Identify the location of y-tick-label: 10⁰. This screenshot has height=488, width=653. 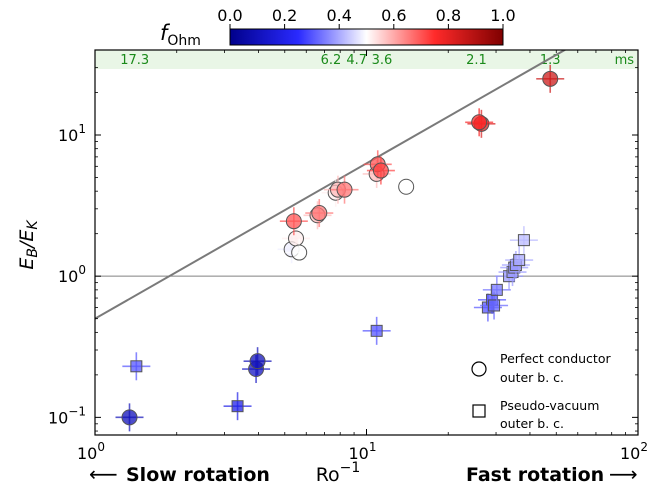
(72, 274).